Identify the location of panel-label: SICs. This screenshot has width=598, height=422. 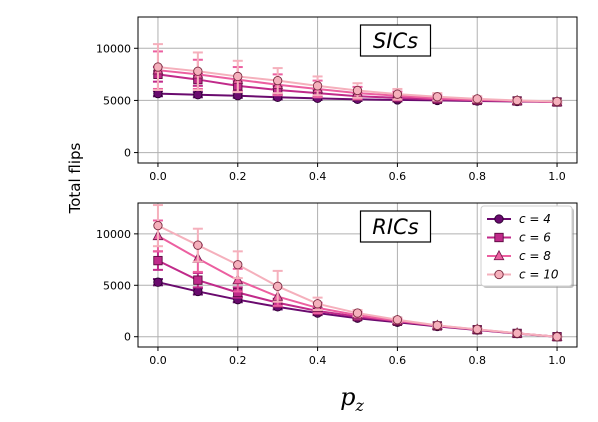
(395, 41).